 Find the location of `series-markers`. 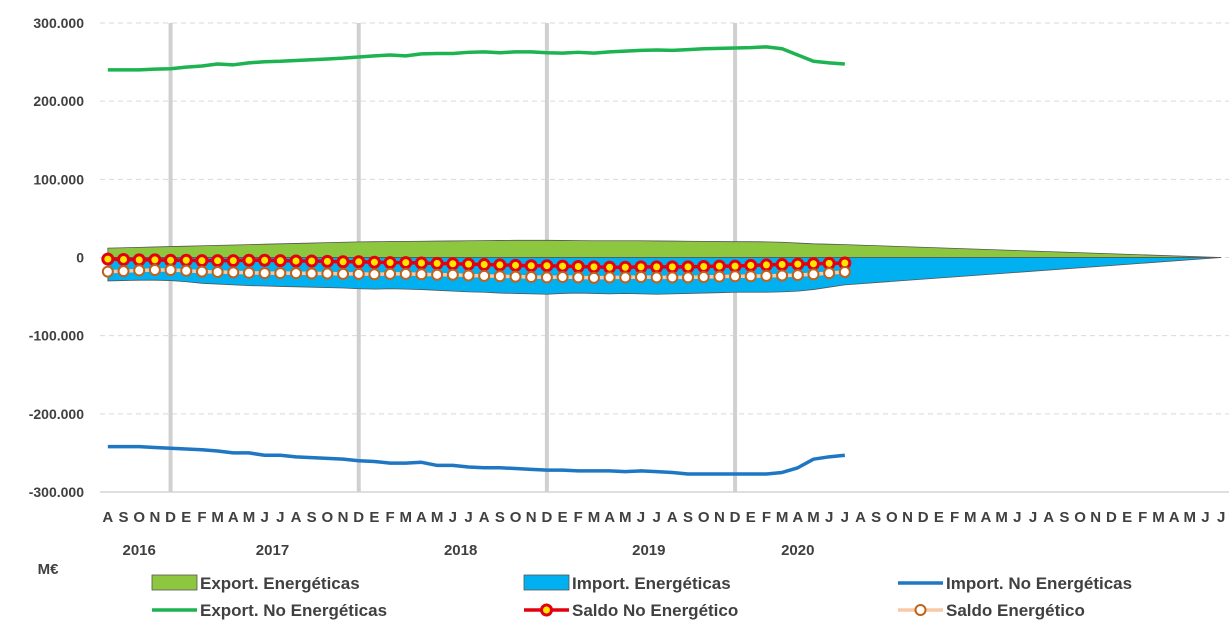

series-markers is located at coordinates (476, 268).